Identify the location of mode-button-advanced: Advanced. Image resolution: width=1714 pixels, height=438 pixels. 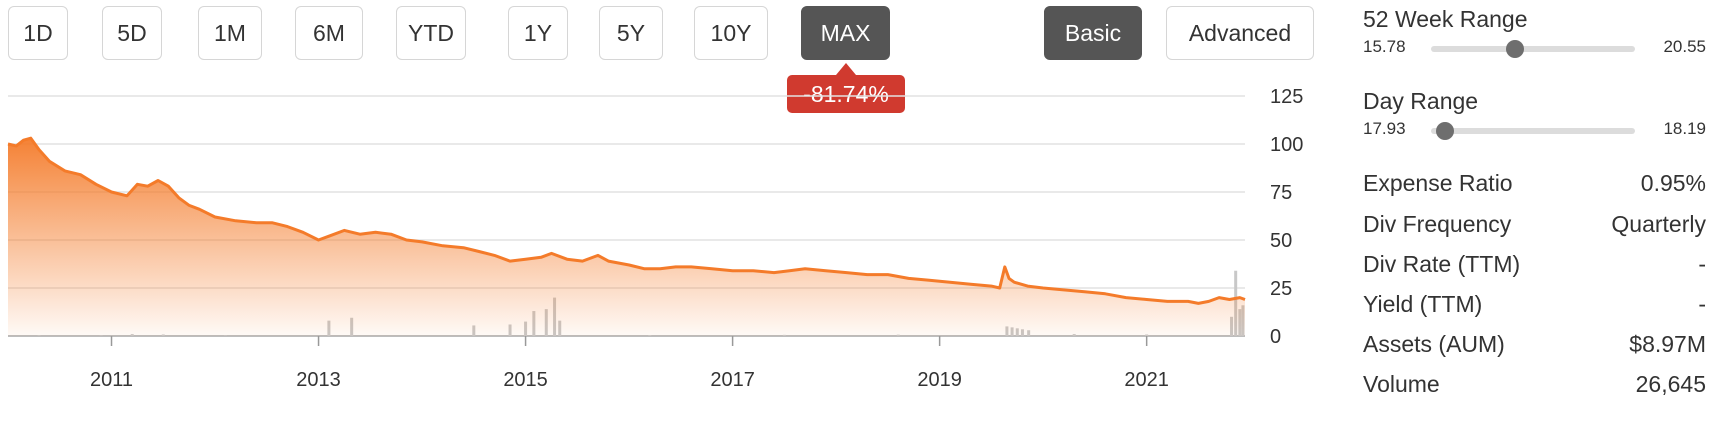
(1240, 33).